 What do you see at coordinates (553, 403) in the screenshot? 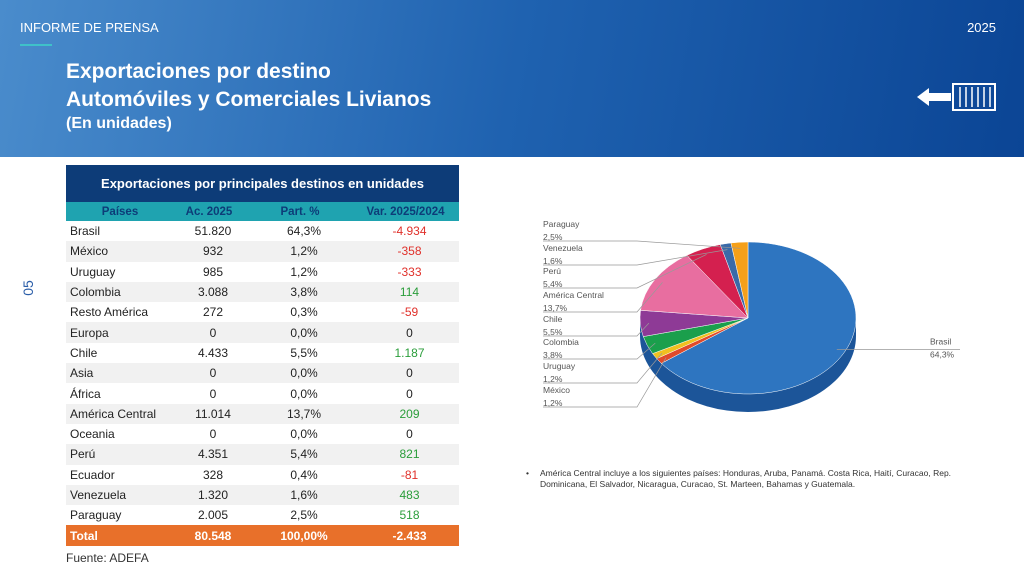
I see `pie-value-label: 1,2%` at bounding box center [553, 403].